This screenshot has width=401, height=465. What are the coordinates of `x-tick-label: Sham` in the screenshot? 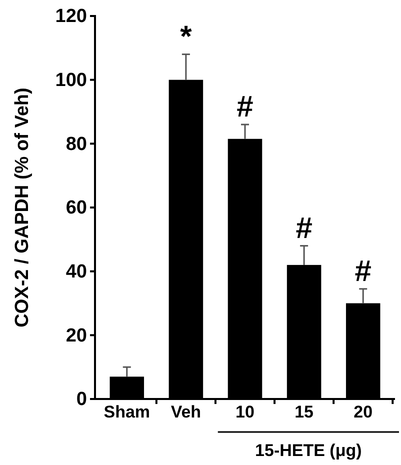 It's located at (127, 412).